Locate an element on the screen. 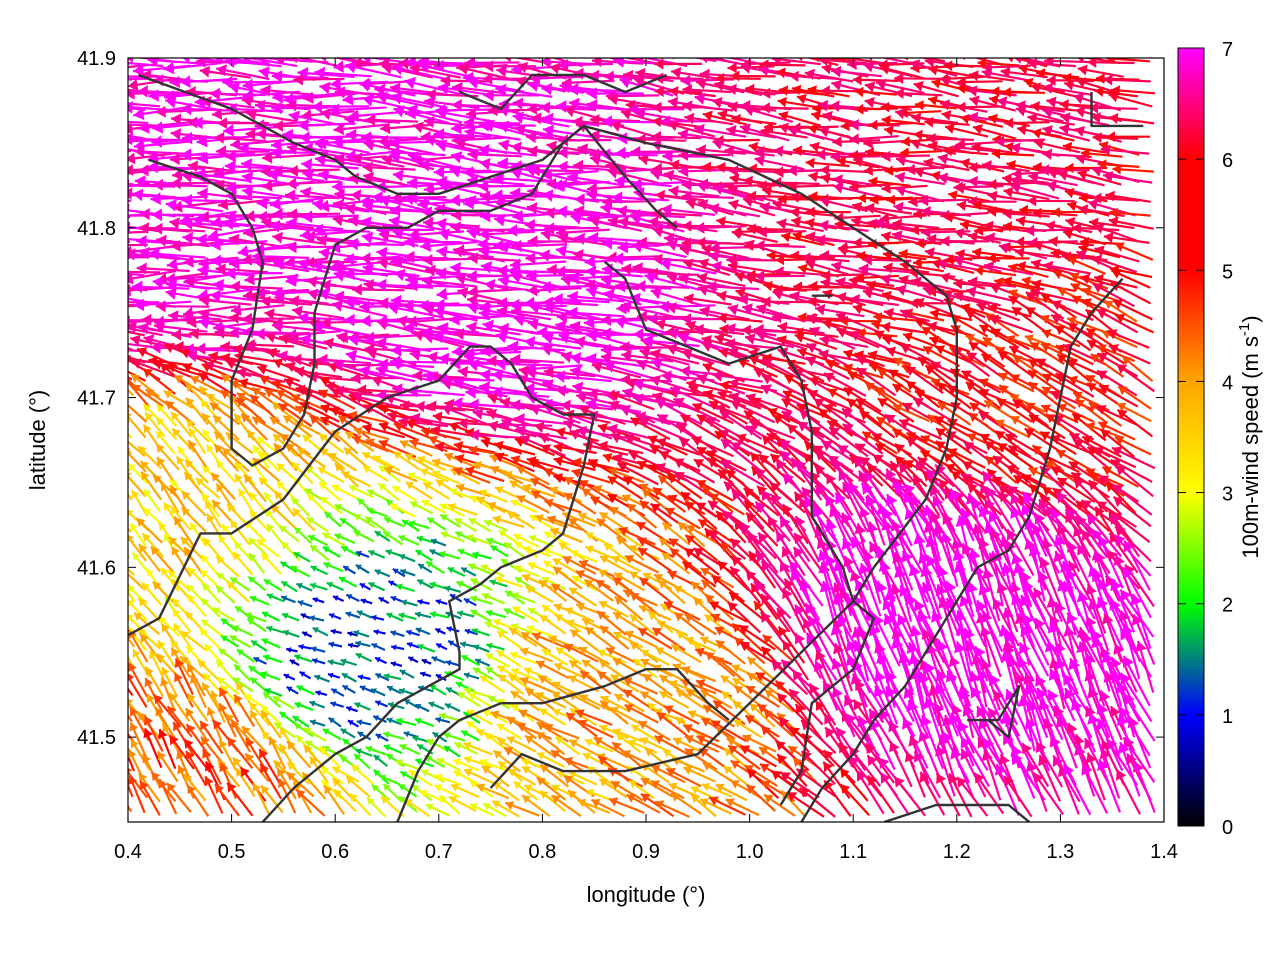 The image size is (1280, 960). x-tick-label: 0.4 is located at coordinates (128, 852).